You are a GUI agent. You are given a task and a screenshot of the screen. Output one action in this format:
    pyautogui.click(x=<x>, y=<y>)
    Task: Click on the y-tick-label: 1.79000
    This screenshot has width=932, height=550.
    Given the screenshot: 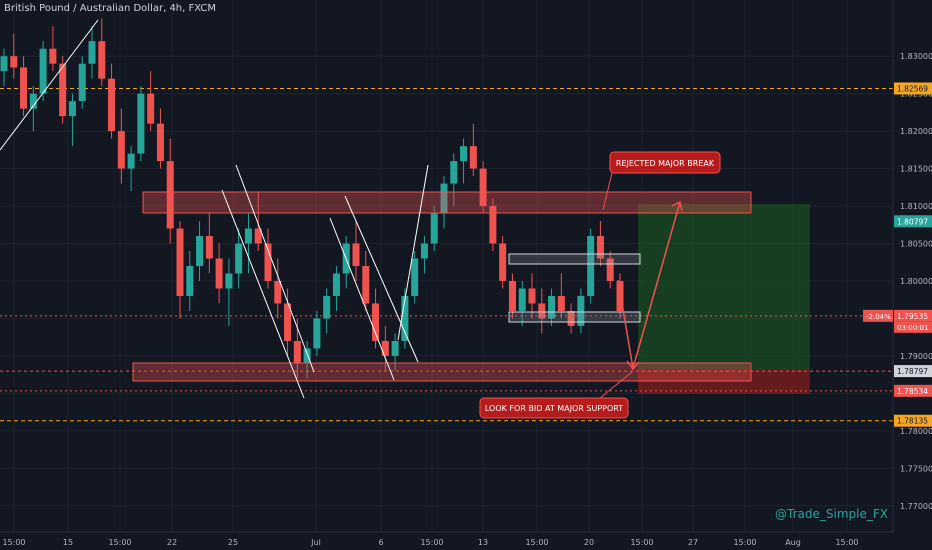 What is the action you would take?
    pyautogui.click(x=916, y=356)
    